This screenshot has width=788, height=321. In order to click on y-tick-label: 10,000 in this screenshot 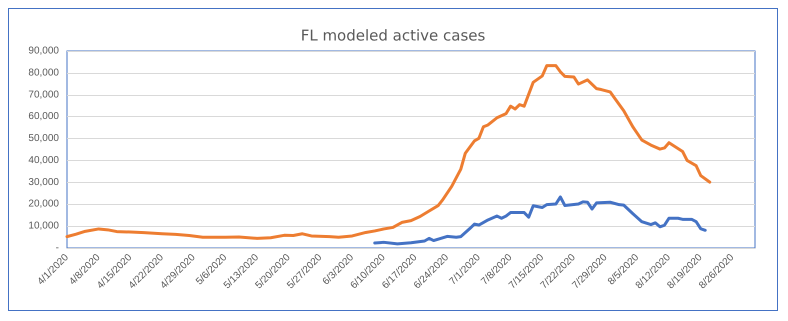, I will do `click(44, 226)`.